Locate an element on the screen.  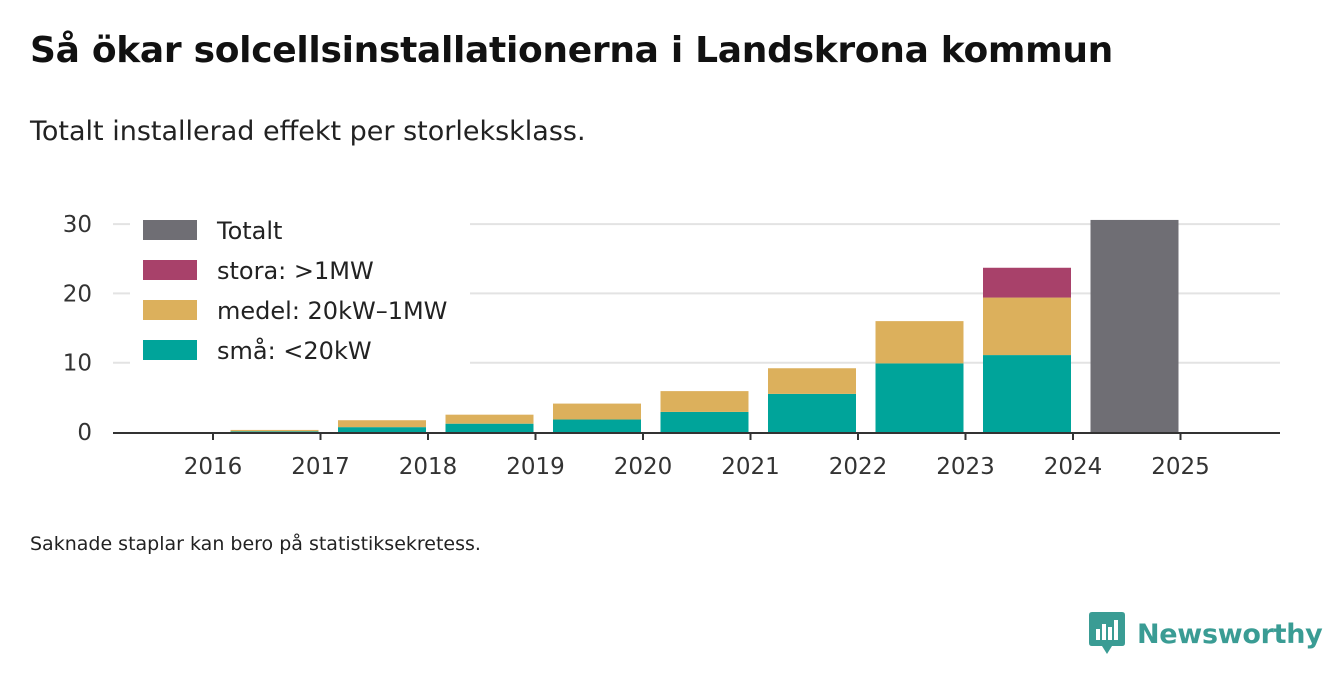
x-tick-label-2022: 2022 is located at coordinates (858, 467).